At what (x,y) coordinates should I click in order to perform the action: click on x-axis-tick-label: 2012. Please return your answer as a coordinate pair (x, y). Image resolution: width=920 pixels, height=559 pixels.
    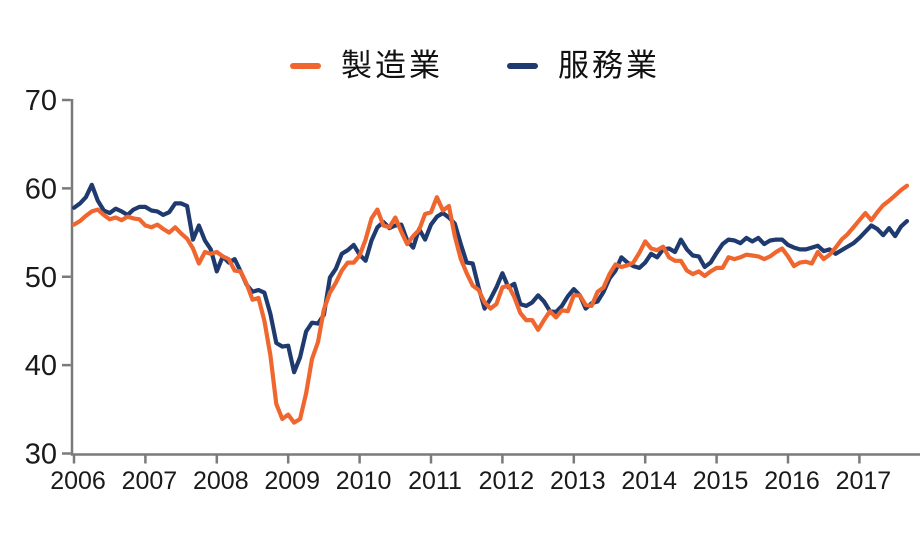
    Looking at the image, I should click on (507, 481).